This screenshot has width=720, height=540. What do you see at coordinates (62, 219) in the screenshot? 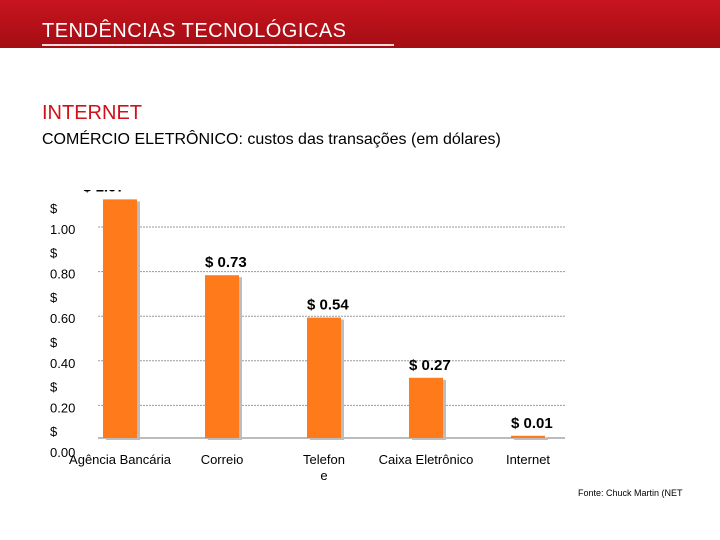
I see `y-tick-label: $1.00` at bounding box center [62, 219].